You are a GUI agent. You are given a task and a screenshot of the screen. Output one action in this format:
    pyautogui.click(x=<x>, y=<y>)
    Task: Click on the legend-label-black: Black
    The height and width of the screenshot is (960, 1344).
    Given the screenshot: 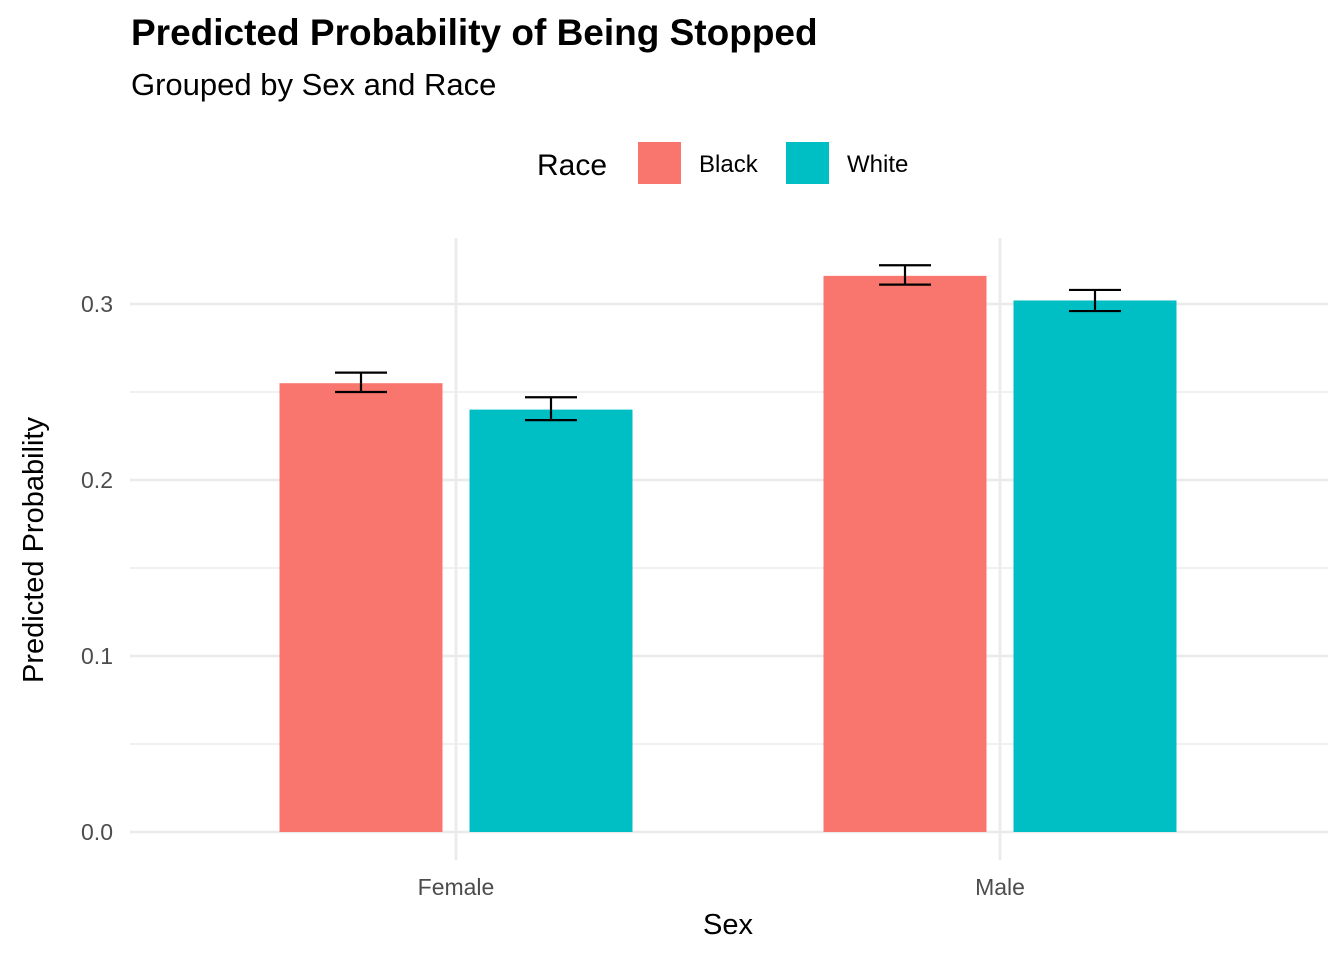 What is the action you would take?
    pyautogui.click(x=729, y=164)
    